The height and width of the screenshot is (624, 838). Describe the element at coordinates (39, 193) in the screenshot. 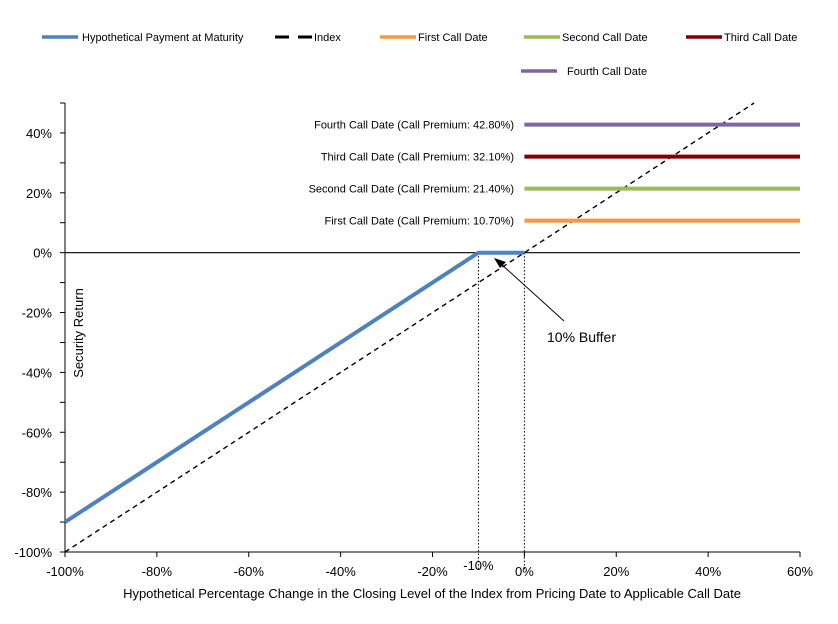

I see `y-tick-label: 20%` at that location.